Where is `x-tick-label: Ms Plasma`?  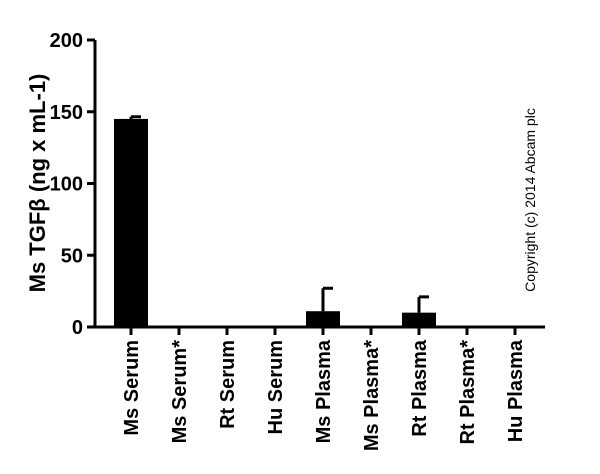
x-tick-label: Ms Plasma is located at coordinates (324, 391).